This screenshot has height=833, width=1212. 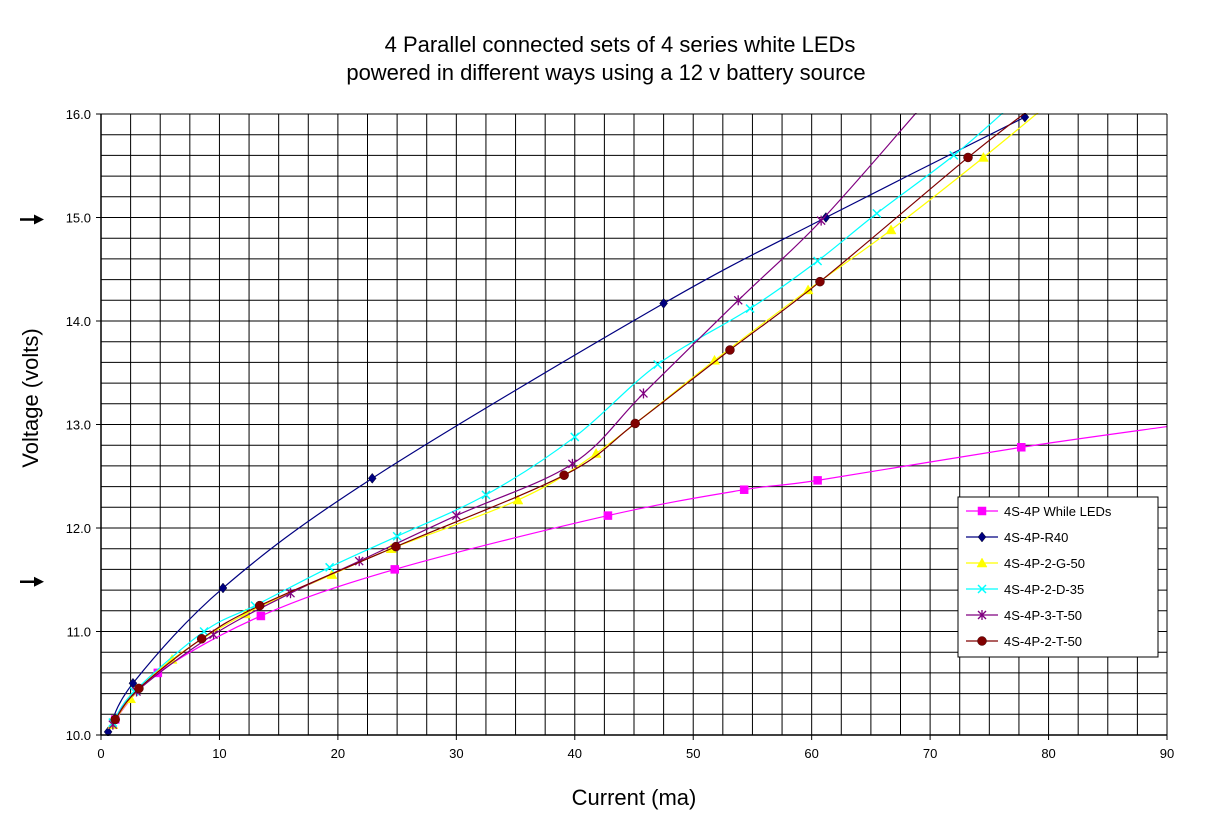 What do you see at coordinates (79, 632) in the screenshot?
I see `y-tick-label: 11.0` at bounding box center [79, 632].